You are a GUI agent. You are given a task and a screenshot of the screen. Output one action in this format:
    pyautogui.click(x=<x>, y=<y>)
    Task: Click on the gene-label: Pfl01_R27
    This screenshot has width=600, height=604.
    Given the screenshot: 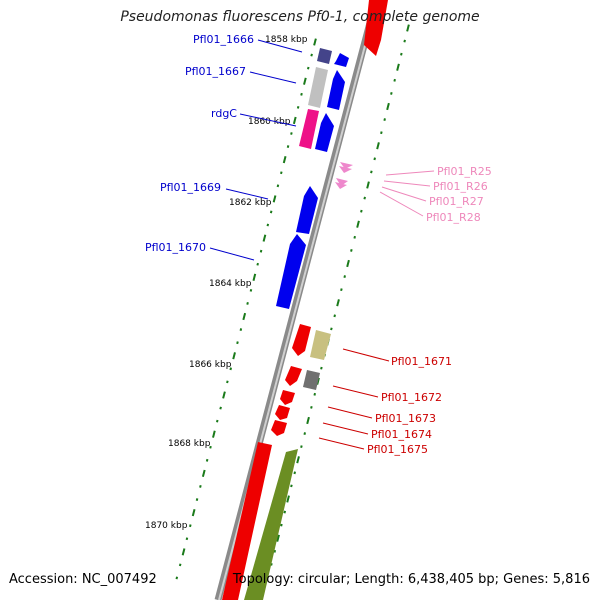 What is the action you would take?
    pyautogui.click(x=456, y=201)
    